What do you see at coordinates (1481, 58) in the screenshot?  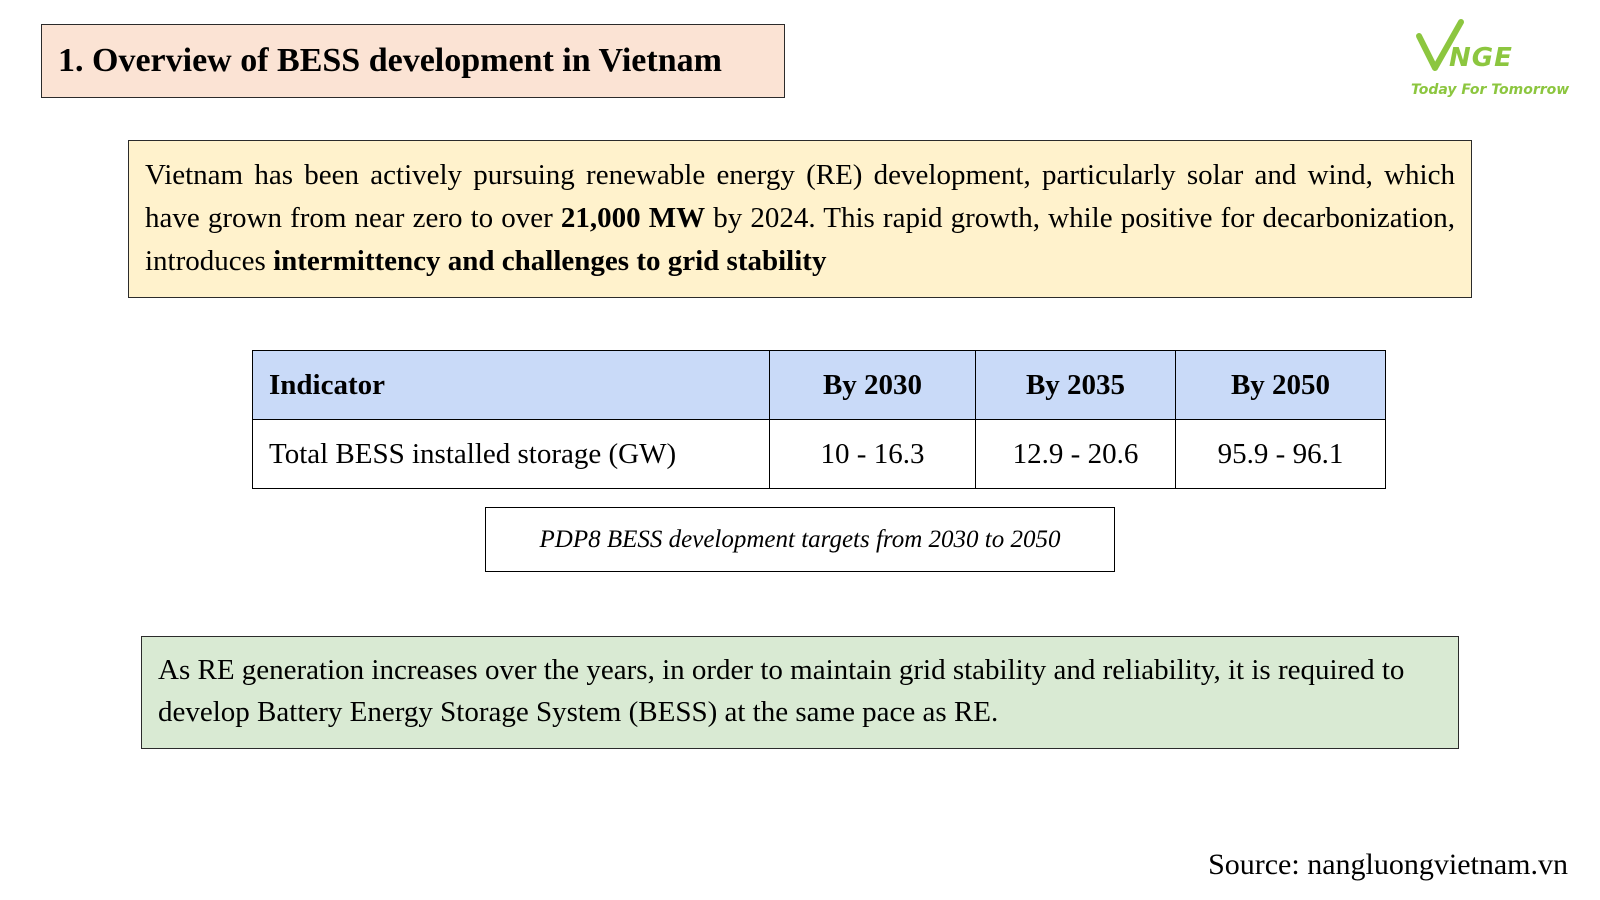 I see `svg-text: NGE` at bounding box center [1481, 58].